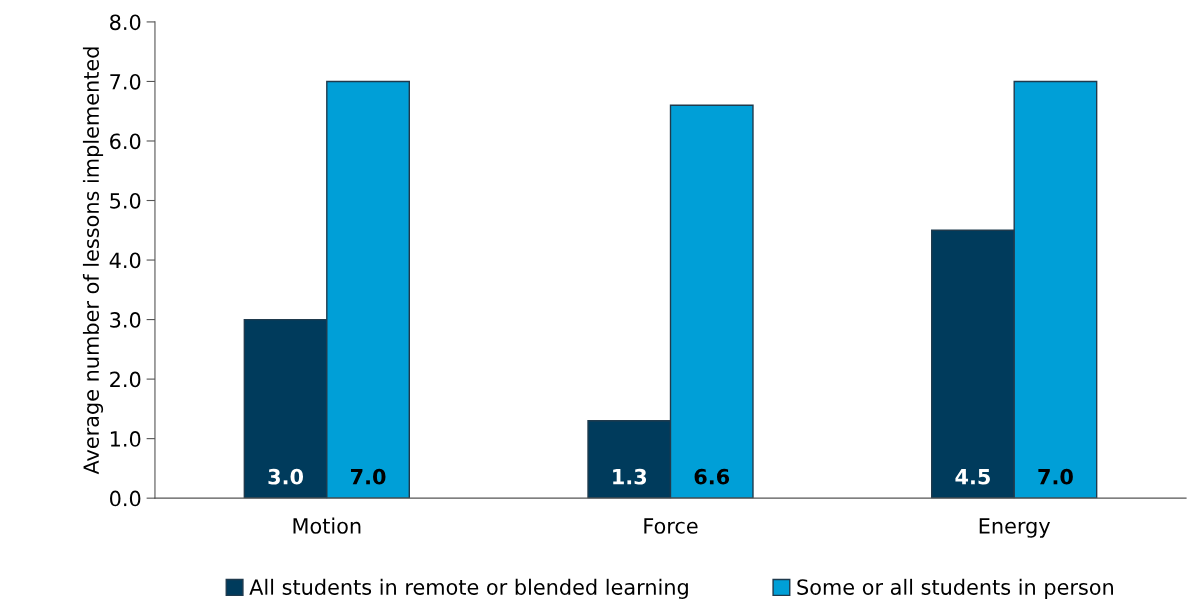 The width and height of the screenshot is (1192, 609). Describe the element at coordinates (125, 498) in the screenshot. I see `y-tick-label: 0.0` at that location.